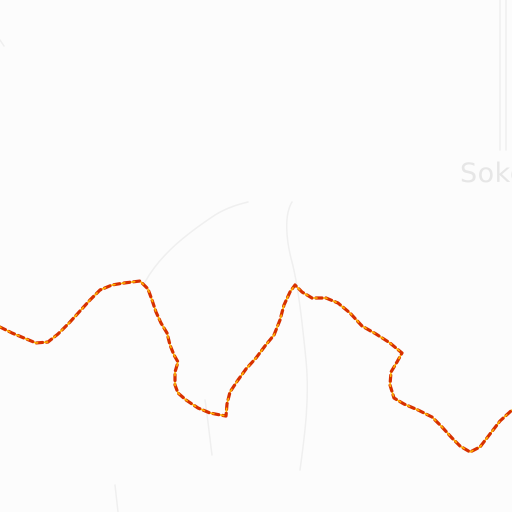 This screenshot has height=512, width=512. What do you see at coordinates (297, 336) in the screenshot?
I see `road-central` at bounding box center [297, 336].